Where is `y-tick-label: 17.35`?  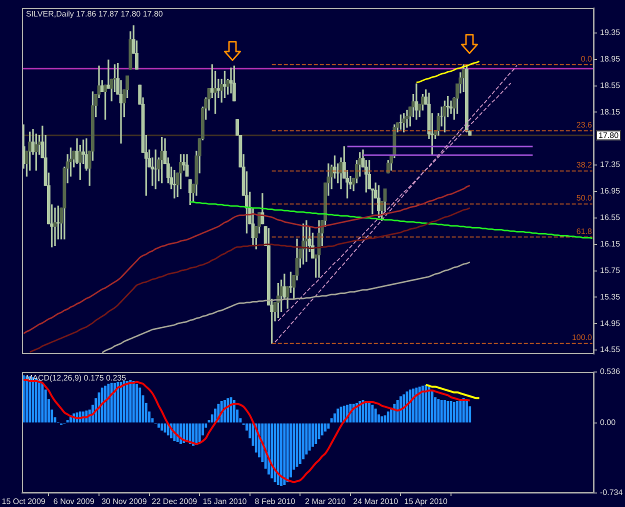 y-tick-label: 17.35 is located at coordinates (610, 165).